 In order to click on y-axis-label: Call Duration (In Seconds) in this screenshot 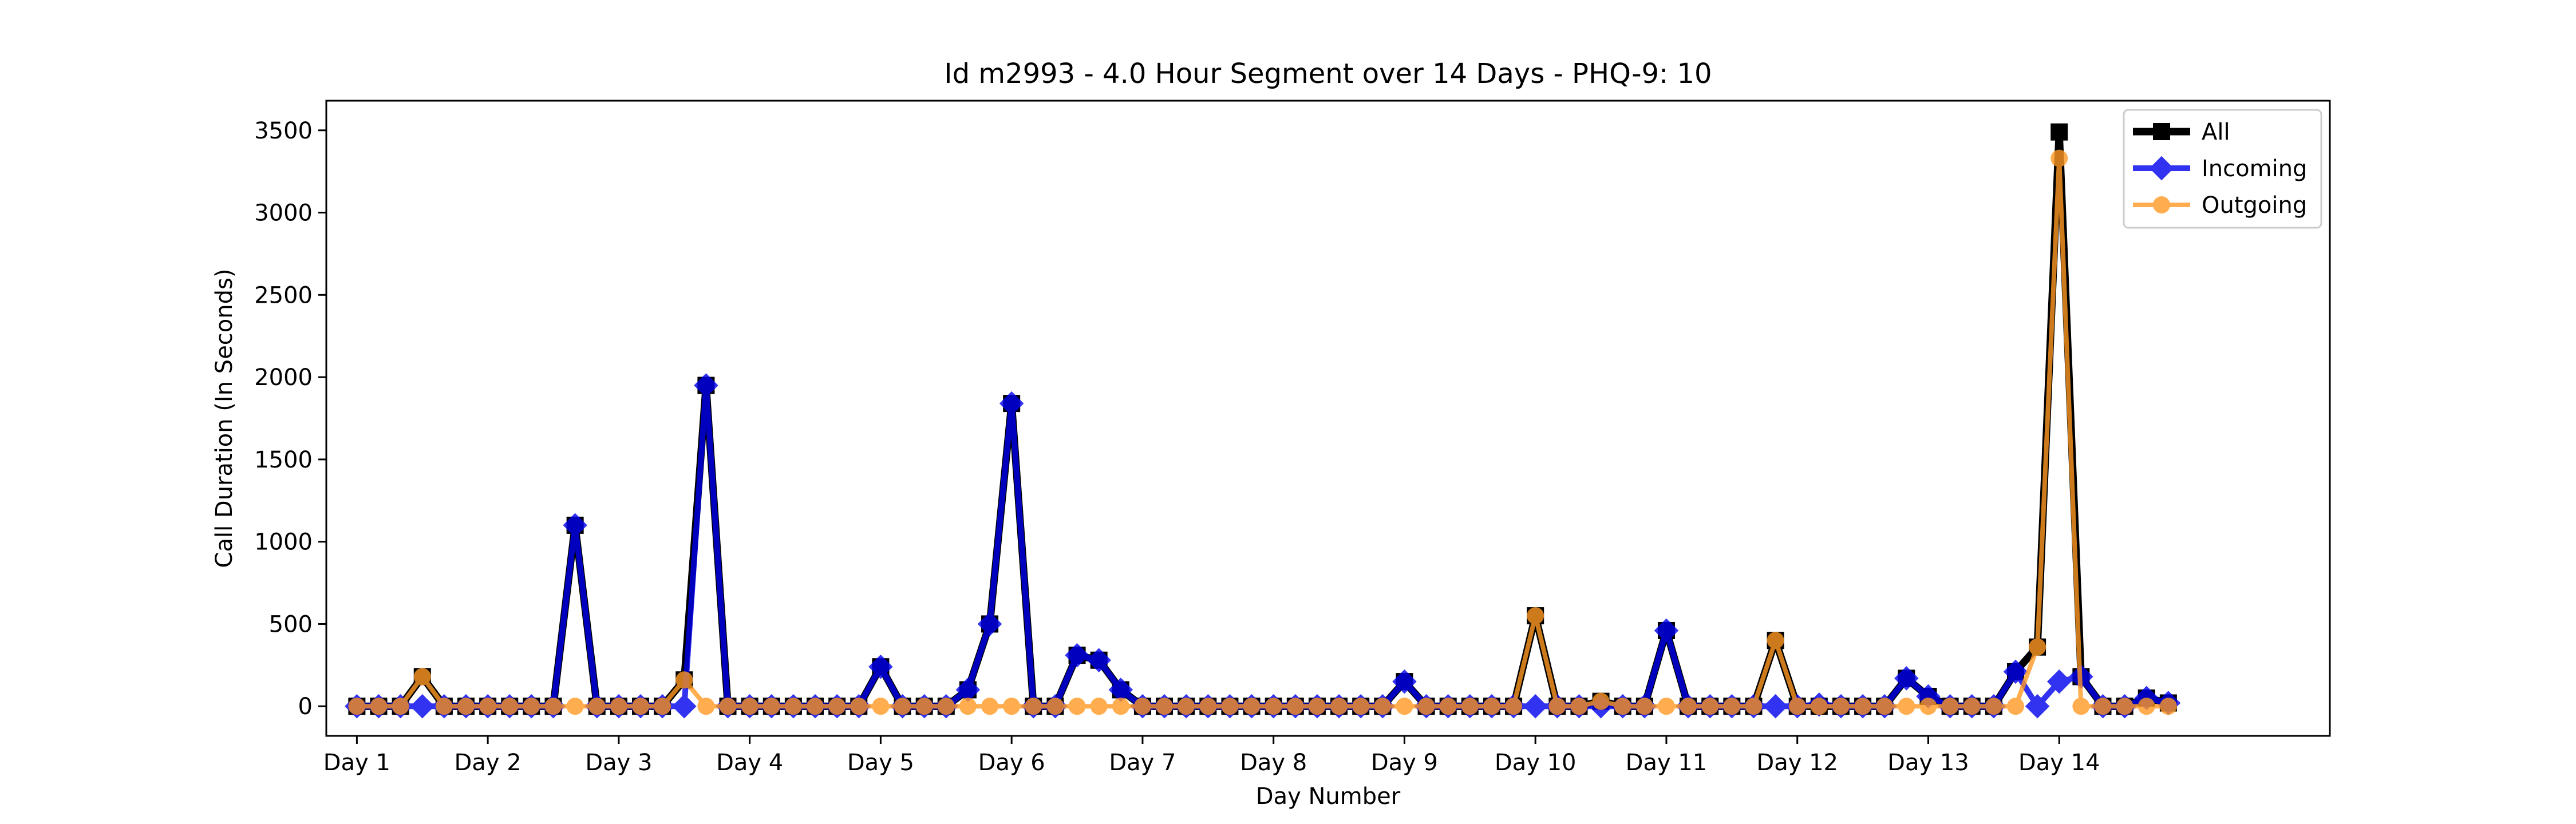, I will do `click(224, 418)`.